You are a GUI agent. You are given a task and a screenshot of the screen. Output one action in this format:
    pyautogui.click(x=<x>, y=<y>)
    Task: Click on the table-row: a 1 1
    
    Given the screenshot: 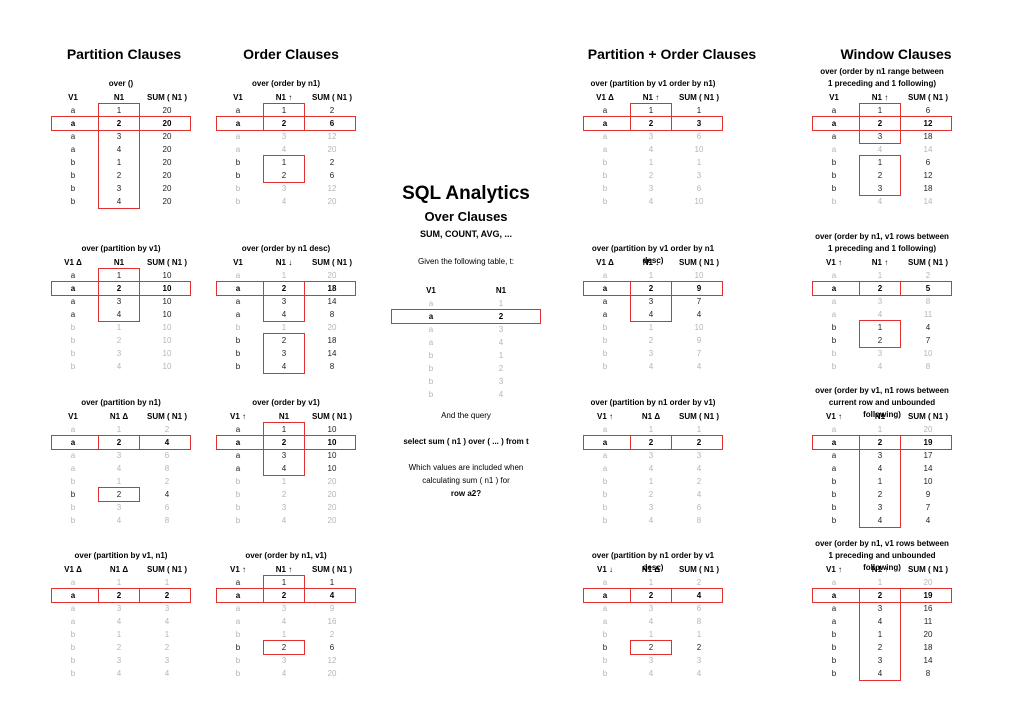 What is the action you would take?
    pyautogui.click(x=286, y=582)
    